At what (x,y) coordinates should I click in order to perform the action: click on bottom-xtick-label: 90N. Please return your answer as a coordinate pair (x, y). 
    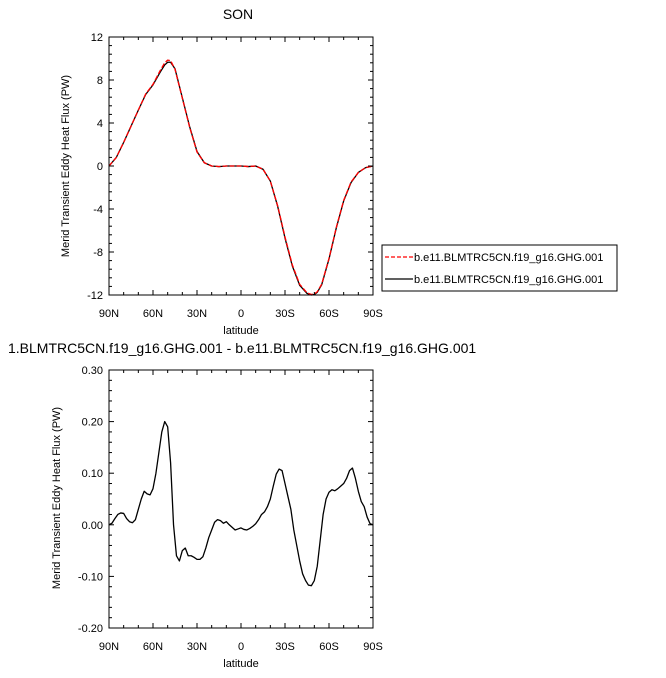
    Looking at the image, I should click on (109, 647).